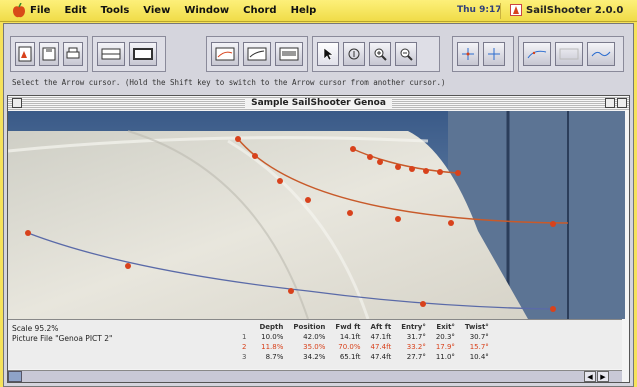 Image resolution: width=637 pixels, height=387 pixels. I want to click on document-icon, so click(25, 54).